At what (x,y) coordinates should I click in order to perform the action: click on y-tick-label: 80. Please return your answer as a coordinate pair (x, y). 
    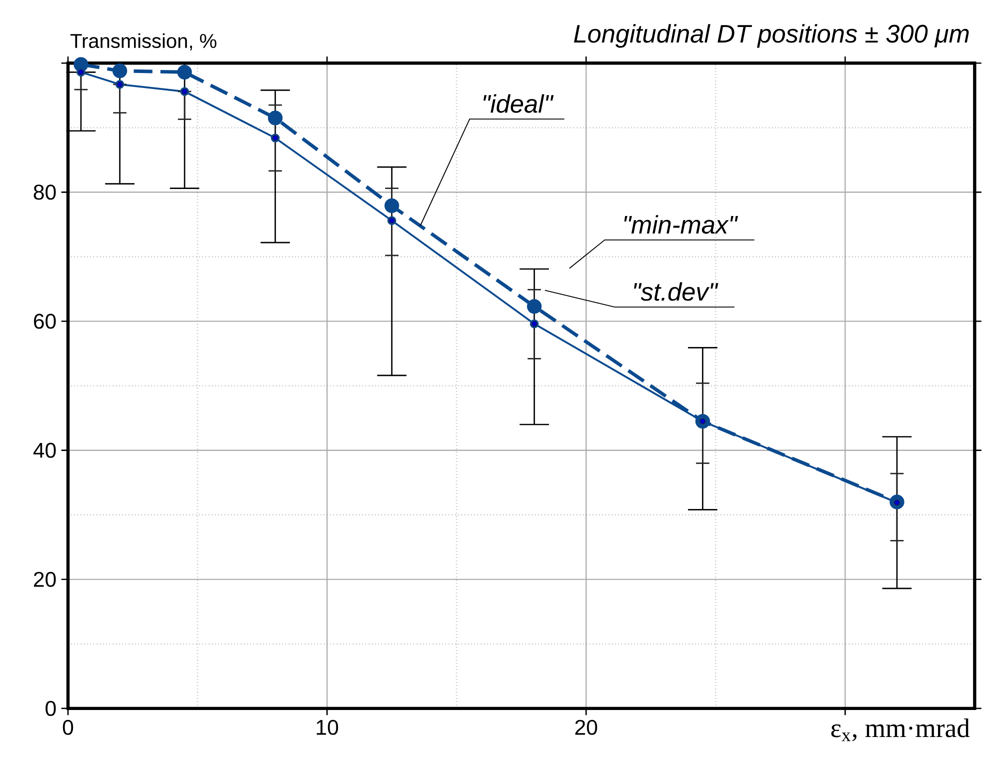
    Looking at the image, I should click on (45, 192).